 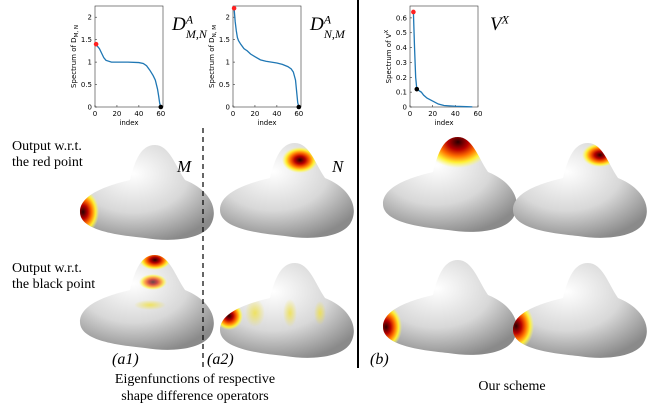 I want to click on shape-label: N, so click(x=338, y=166).